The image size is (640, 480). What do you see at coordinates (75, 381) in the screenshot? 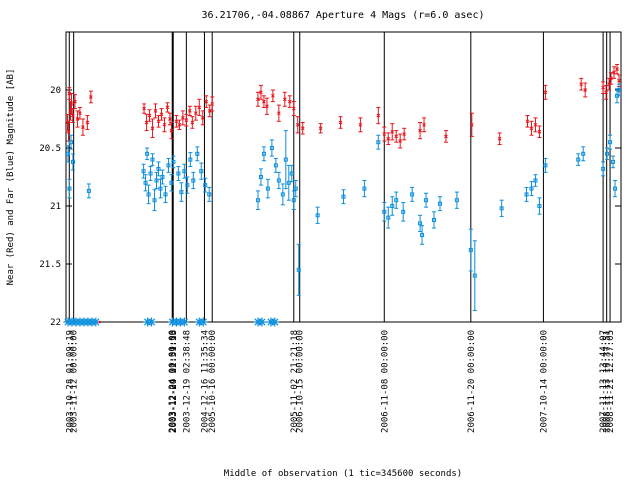
I see `x-tick-label: 2003-11-12 00:00:00` at bounding box center [75, 381].